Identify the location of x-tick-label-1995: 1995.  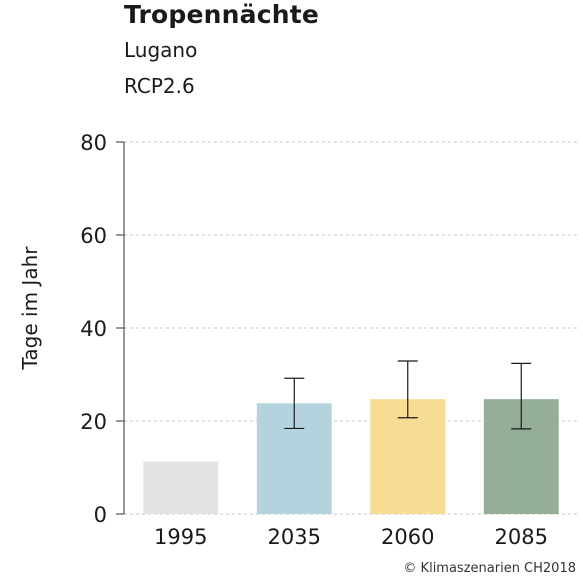
(180, 537).